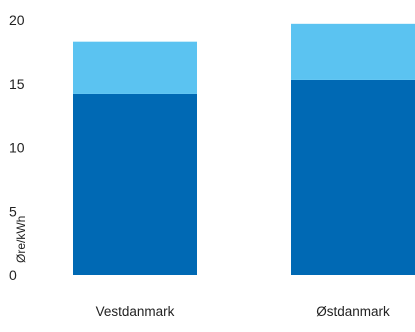  What do you see at coordinates (13, 275) in the screenshot?
I see `y-tick-label: 0` at bounding box center [13, 275].